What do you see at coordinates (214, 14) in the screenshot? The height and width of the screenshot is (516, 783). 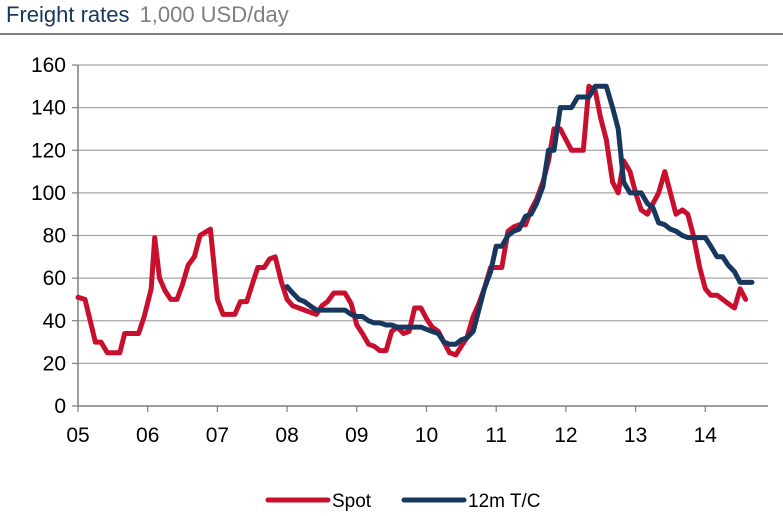 I see `chart-subtitle: 1,000 USD/day` at bounding box center [214, 14].